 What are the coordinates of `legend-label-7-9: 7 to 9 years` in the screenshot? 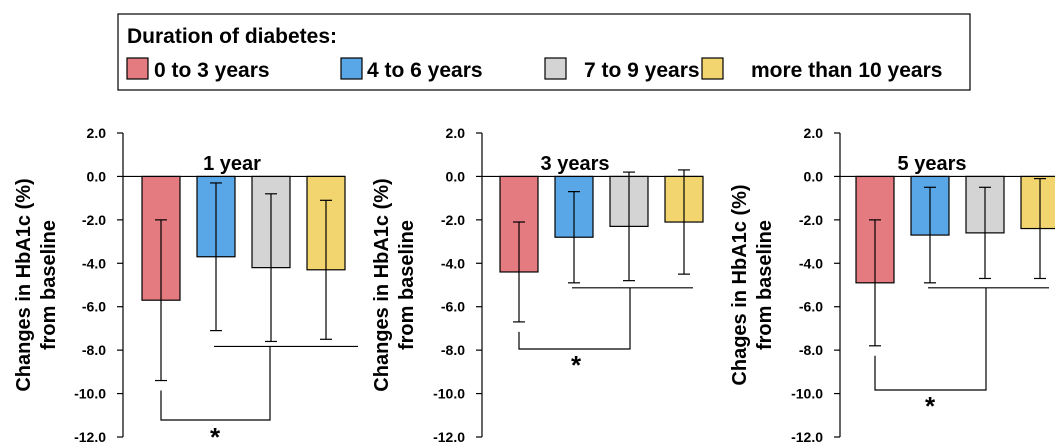 It's located at (642, 70).